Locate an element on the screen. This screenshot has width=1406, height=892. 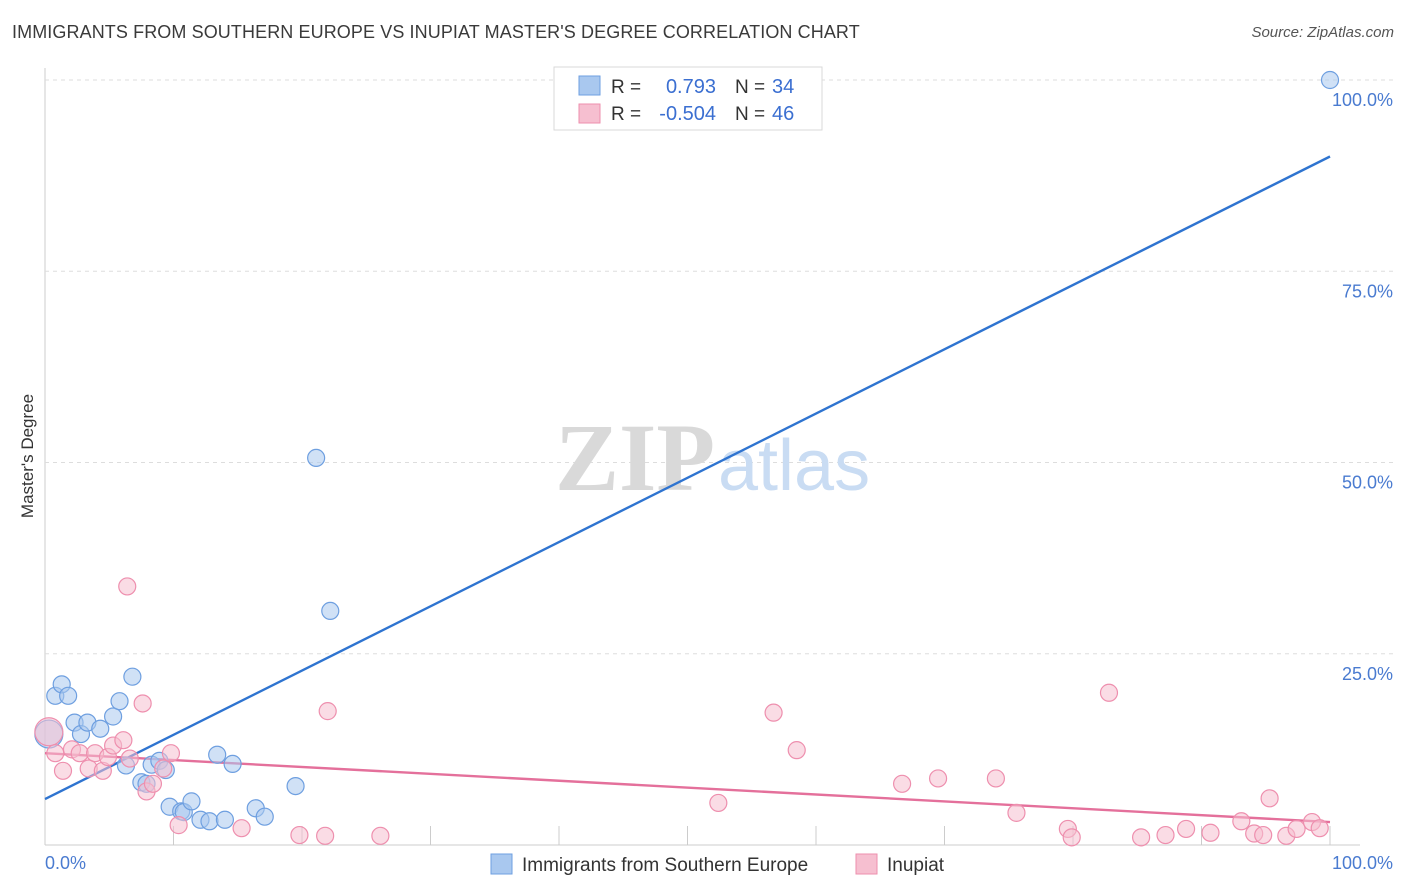
legend-swatch-pink is located at coordinates (589, 113).